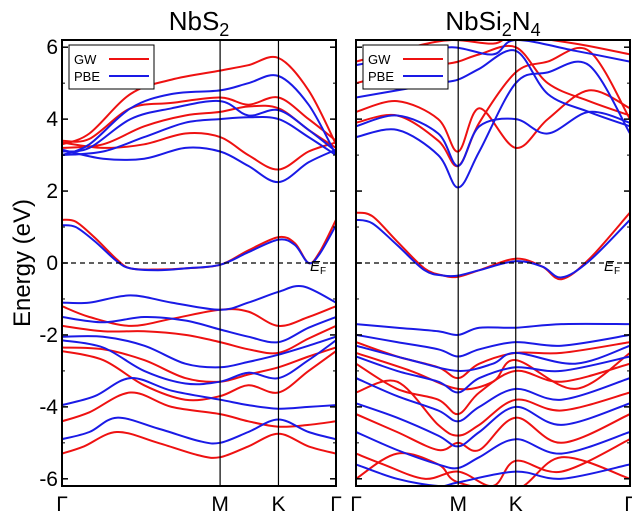 Image resolution: width=632 pixels, height=517 pixels. Describe the element at coordinates (52, 47) in the screenshot. I see `y-tick-label: 6` at that location.